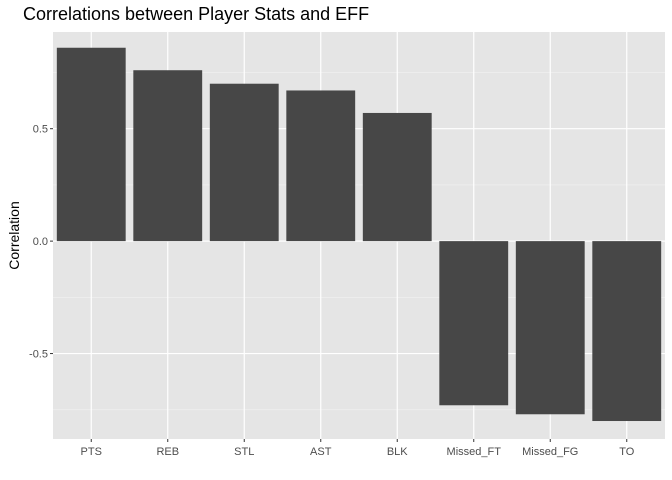 Image resolution: width=672 pixels, height=480 pixels. What do you see at coordinates (244, 452) in the screenshot?
I see `x-tick-label: STL` at bounding box center [244, 452].